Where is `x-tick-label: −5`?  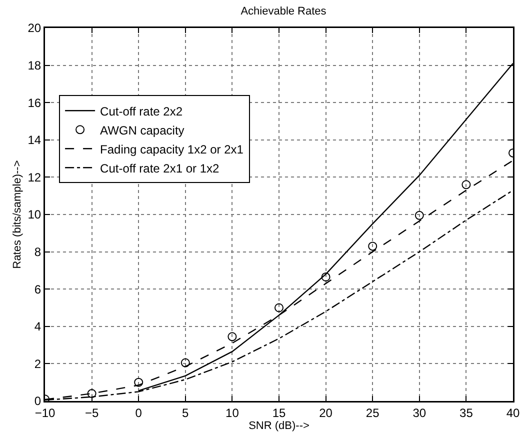
x-tick-label: −5 is located at coordinates (91, 413).